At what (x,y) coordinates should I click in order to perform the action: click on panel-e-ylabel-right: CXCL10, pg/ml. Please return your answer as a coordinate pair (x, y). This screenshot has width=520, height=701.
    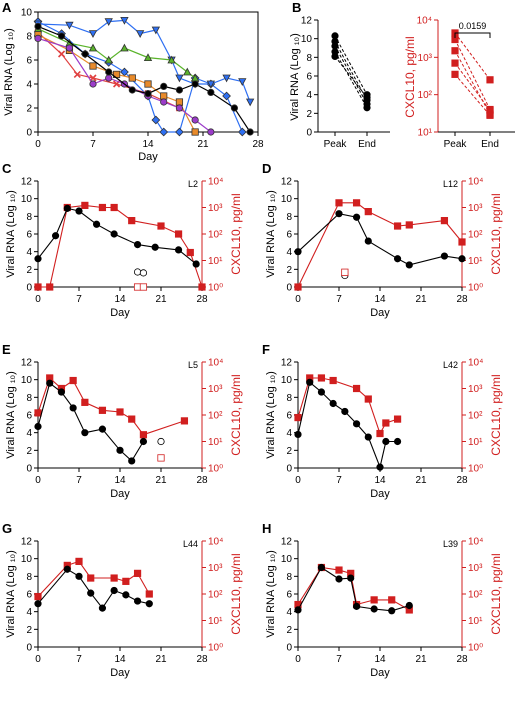
    Looking at the image, I should click on (236, 414).